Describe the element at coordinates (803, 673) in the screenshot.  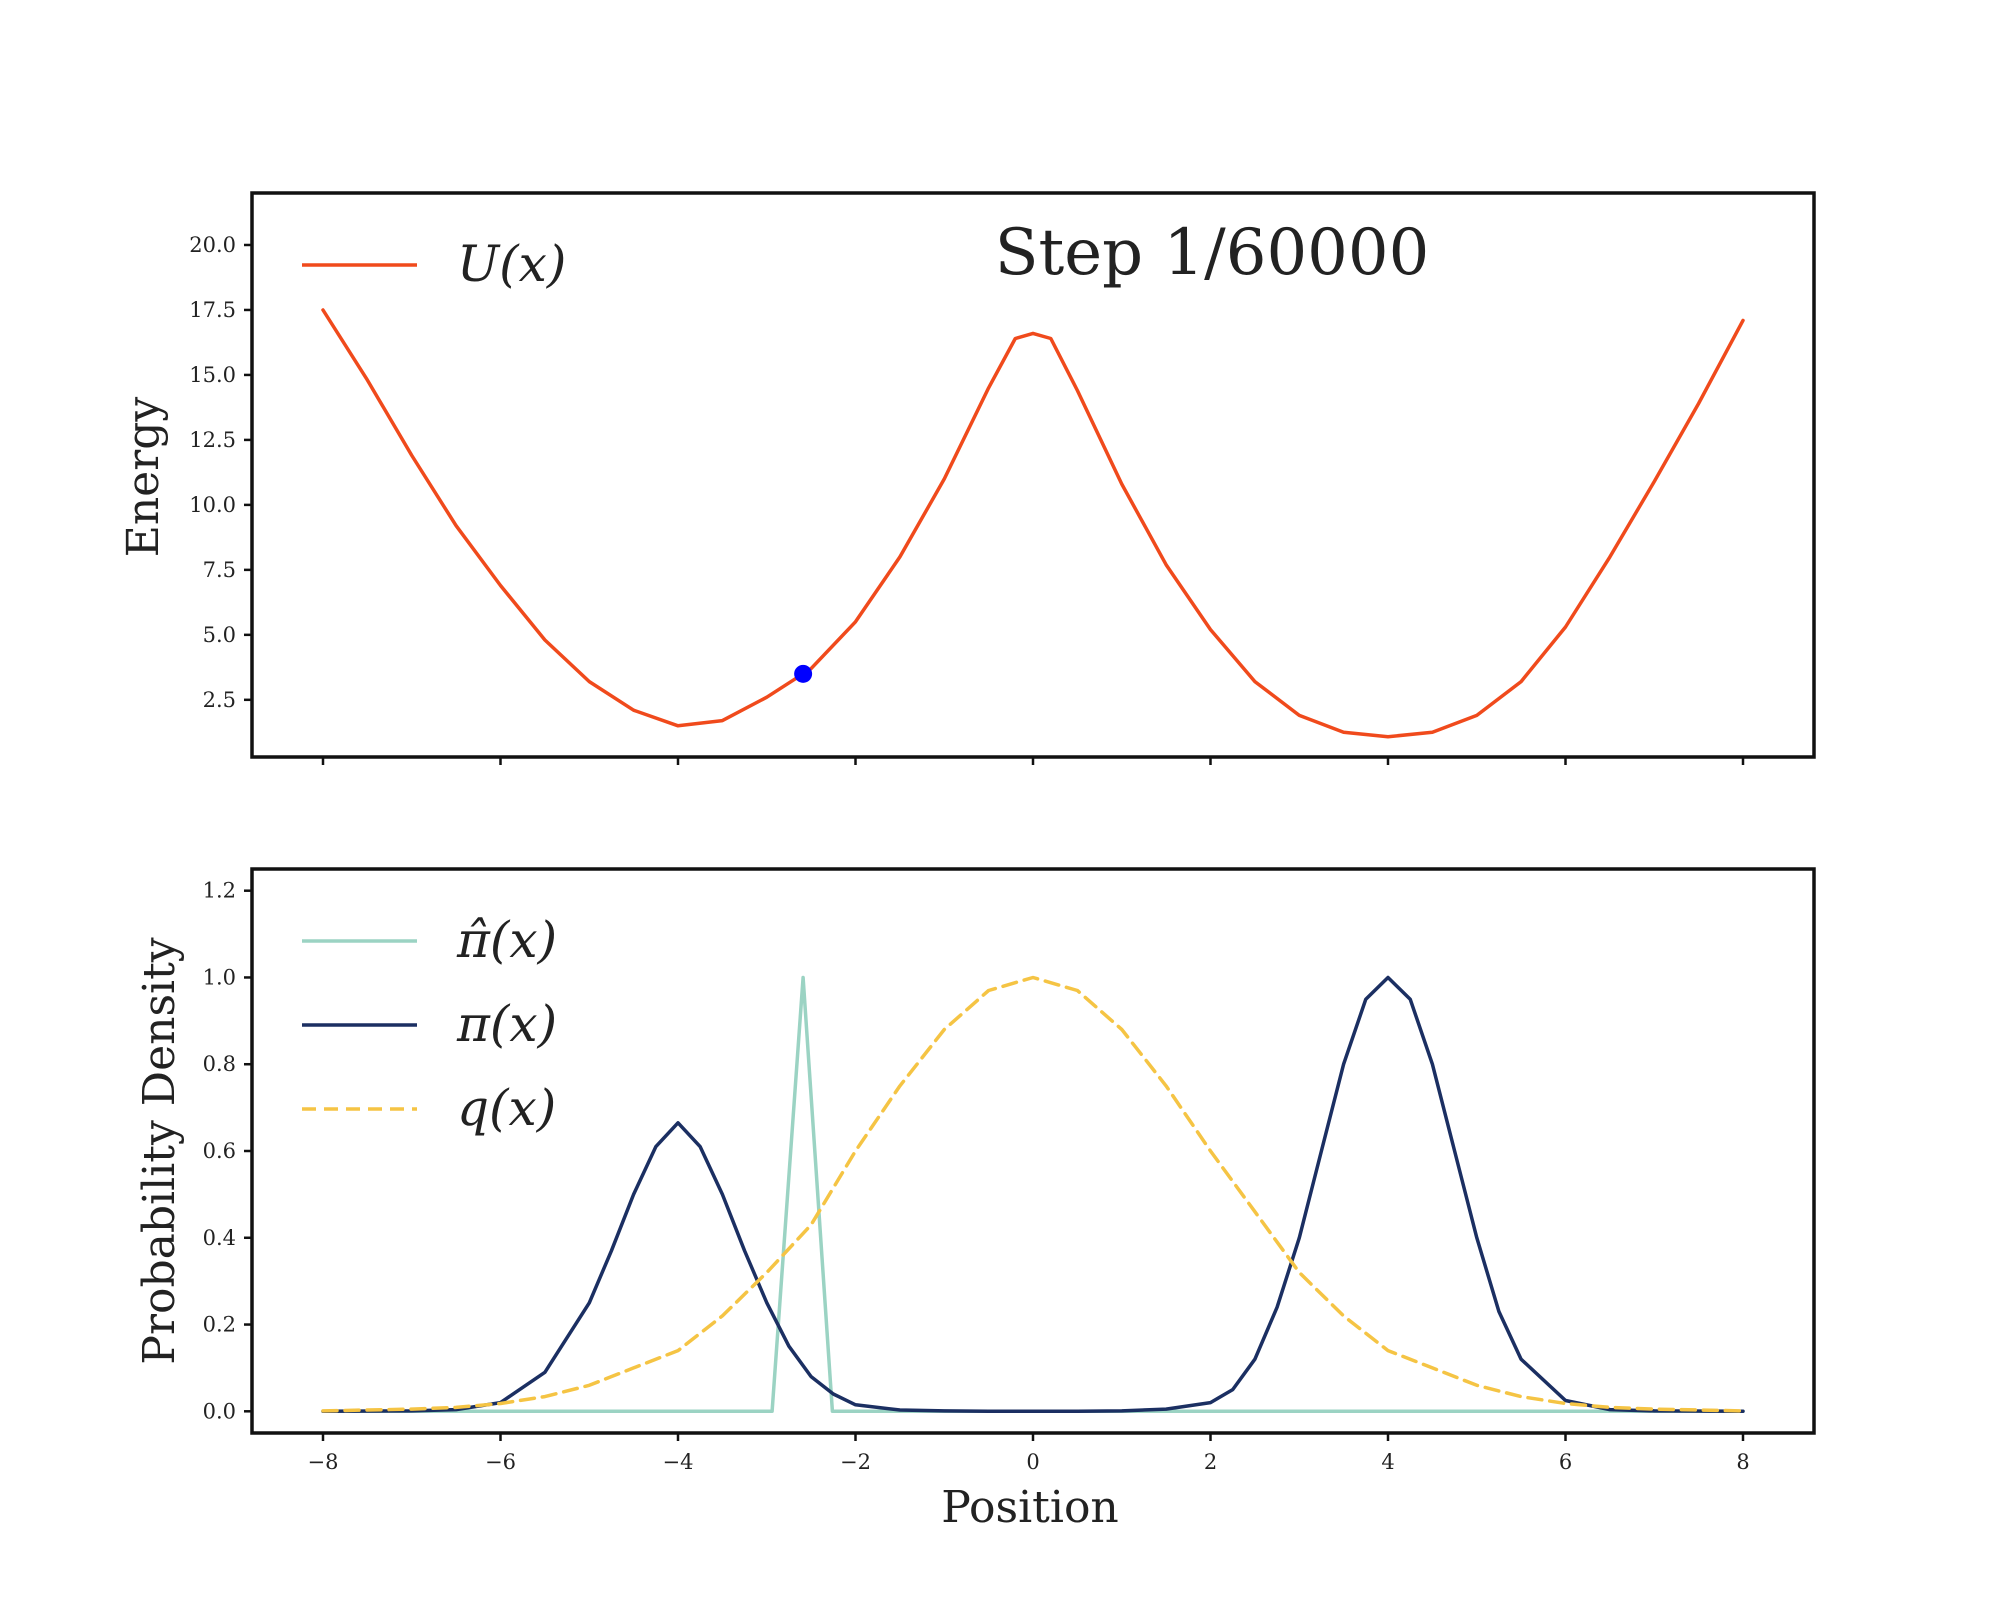
I see `current-position-marker` at that location.